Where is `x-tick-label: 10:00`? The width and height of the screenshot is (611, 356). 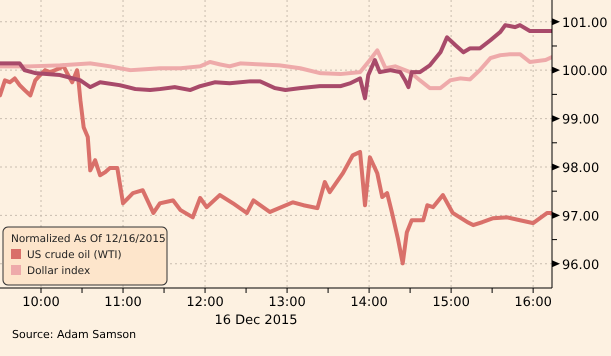 x-tick-label: 10:00 is located at coordinates (41, 302).